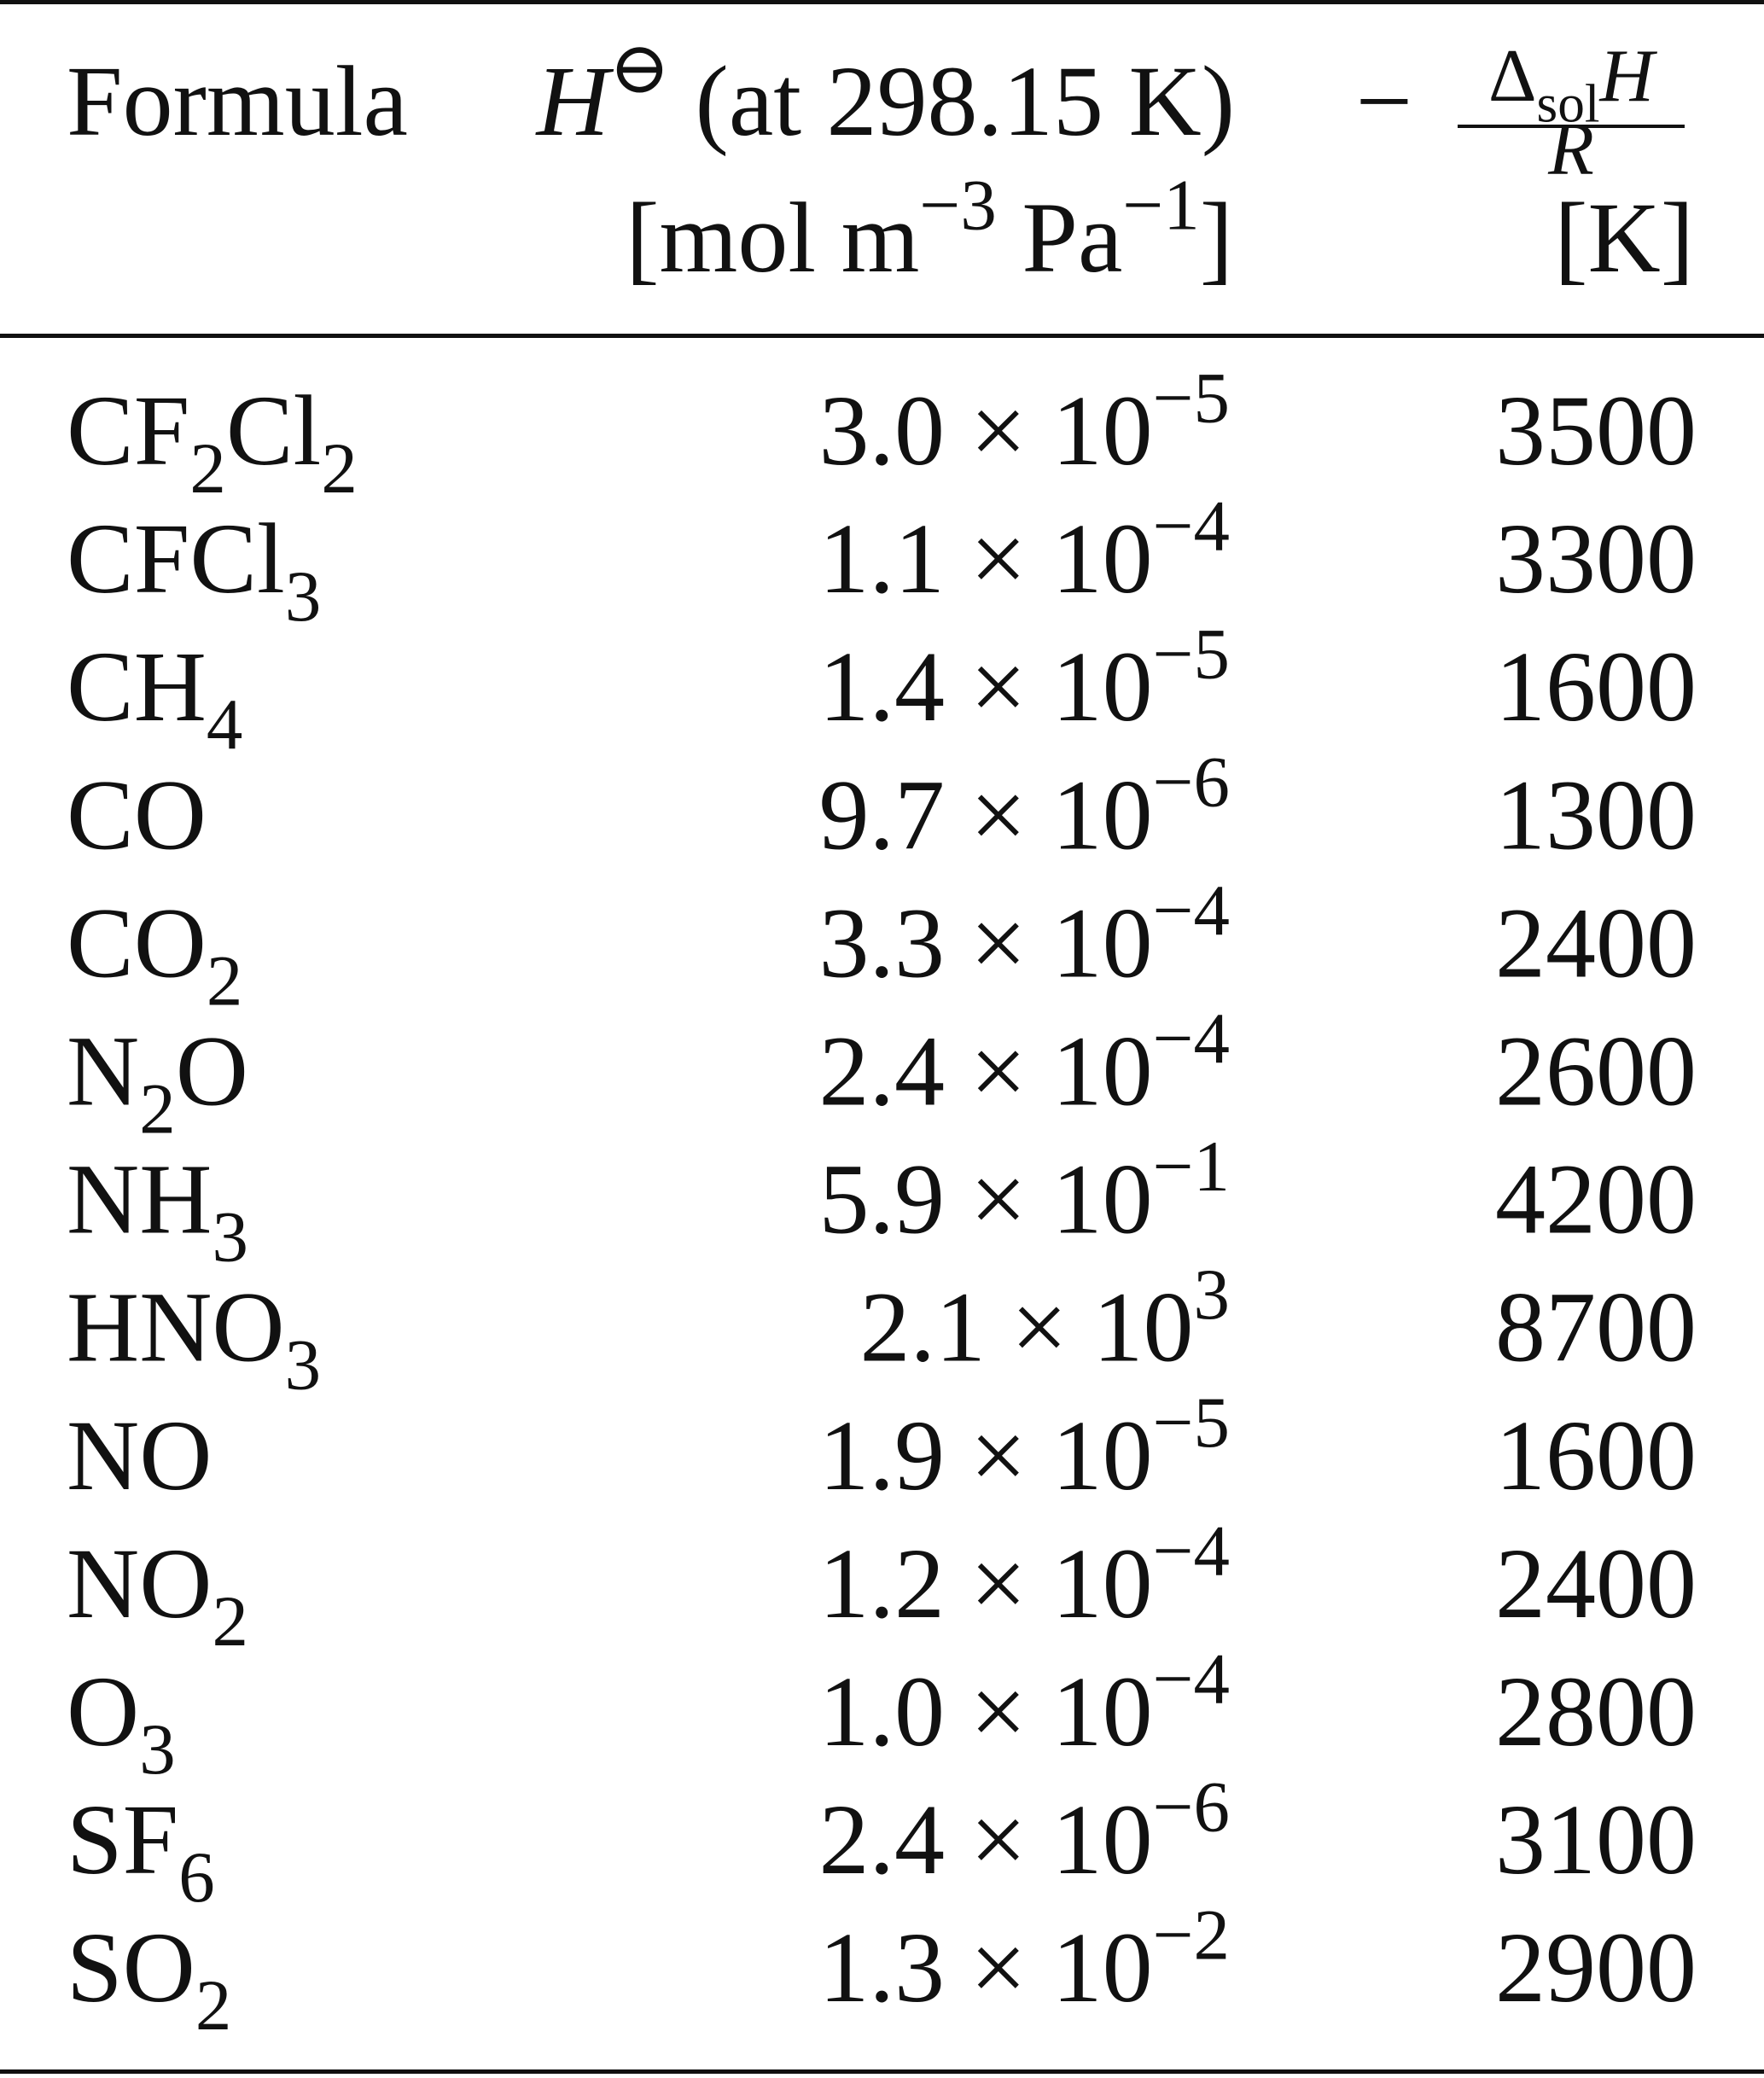 The height and width of the screenshot is (2078, 1764). Describe the element at coordinates (882, 2) in the screenshot. I see `top-rule` at that location.